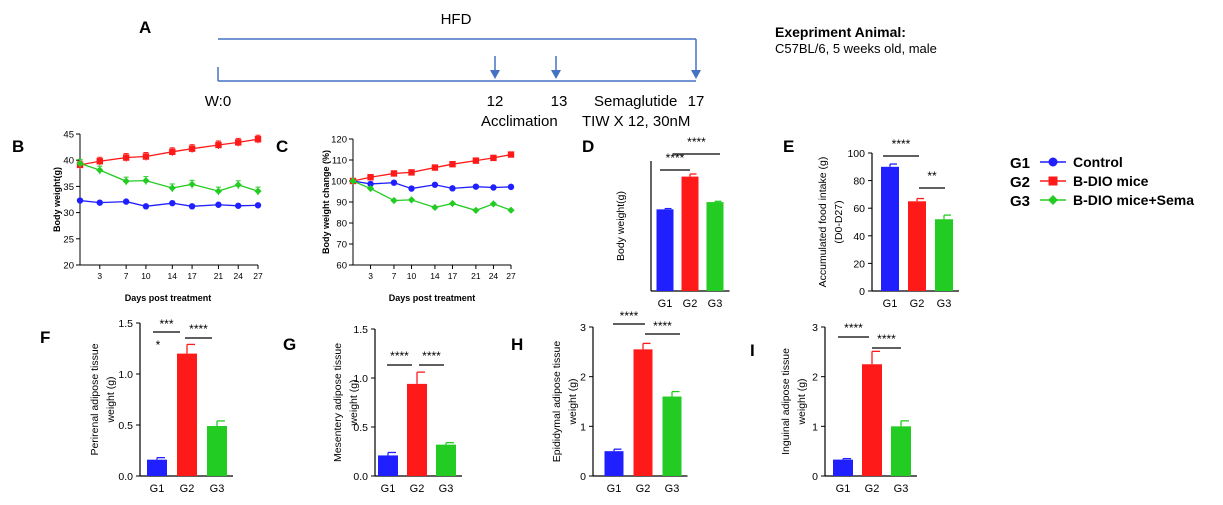 This screenshot has width=1223, height=505. What do you see at coordinates (517, 344) in the screenshot?
I see `panel-letter-h: H` at bounding box center [517, 344].